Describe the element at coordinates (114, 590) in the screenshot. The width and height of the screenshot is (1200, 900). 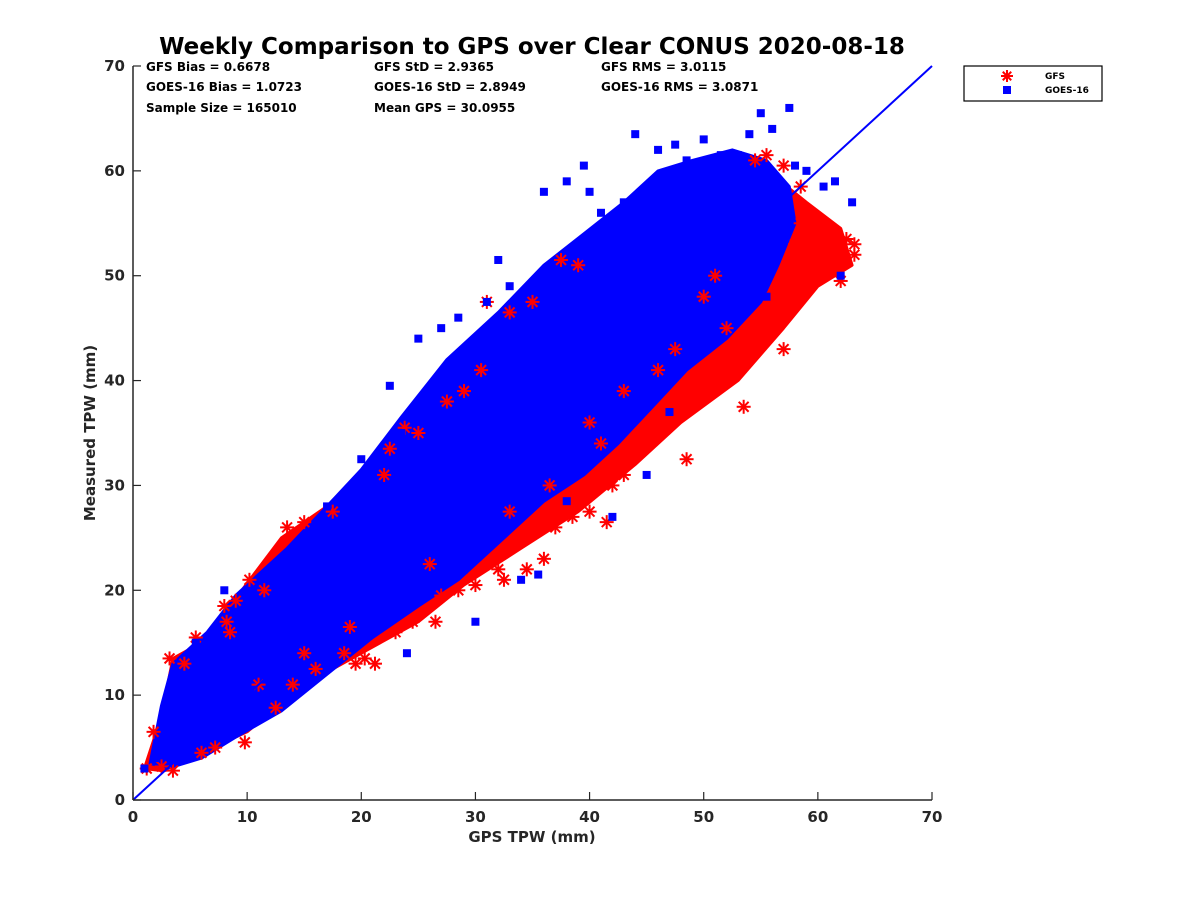
I see `y-tick-label: 20` at that location.